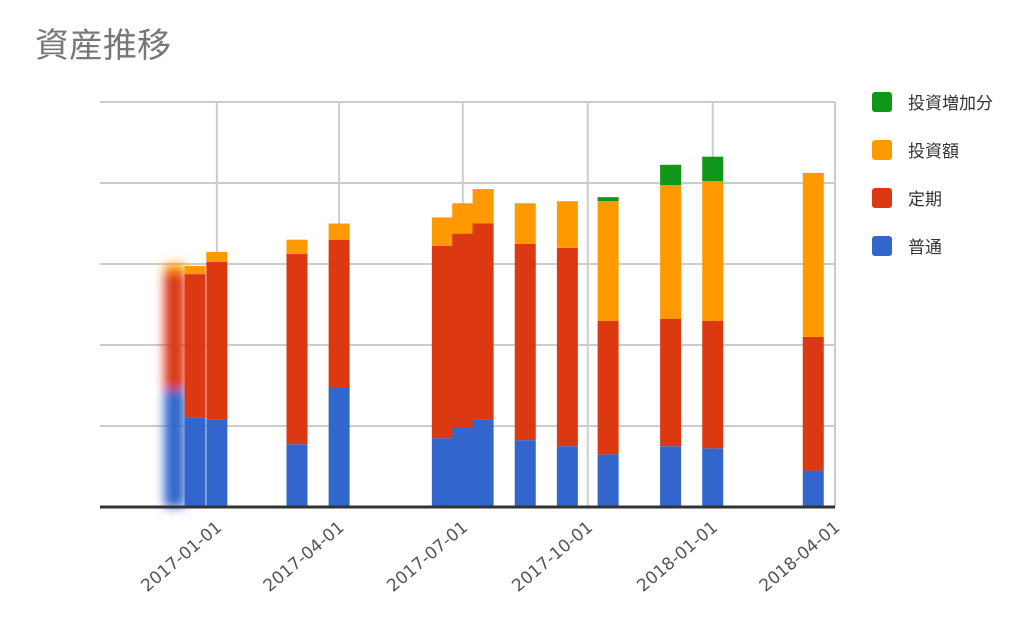 This screenshot has width=1024, height=635. What do you see at coordinates (175, 268) in the screenshot?
I see `bar-0-投資額` at bounding box center [175, 268].